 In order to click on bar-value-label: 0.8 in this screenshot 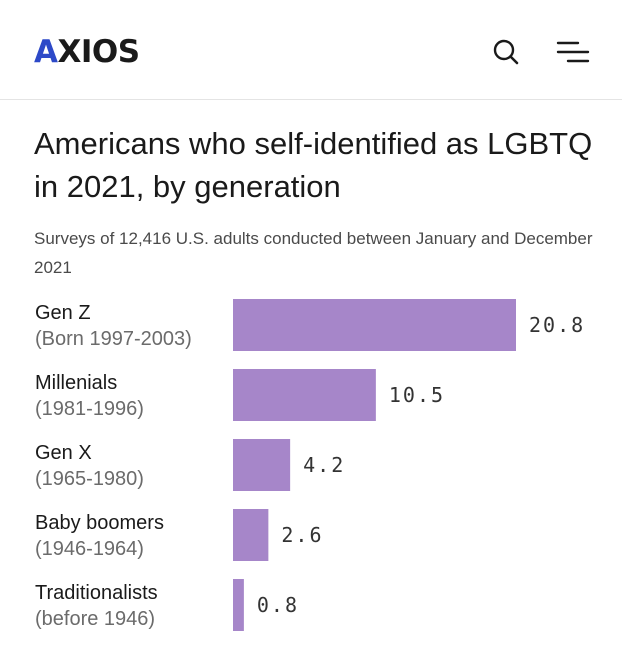, I will do `click(278, 605)`.